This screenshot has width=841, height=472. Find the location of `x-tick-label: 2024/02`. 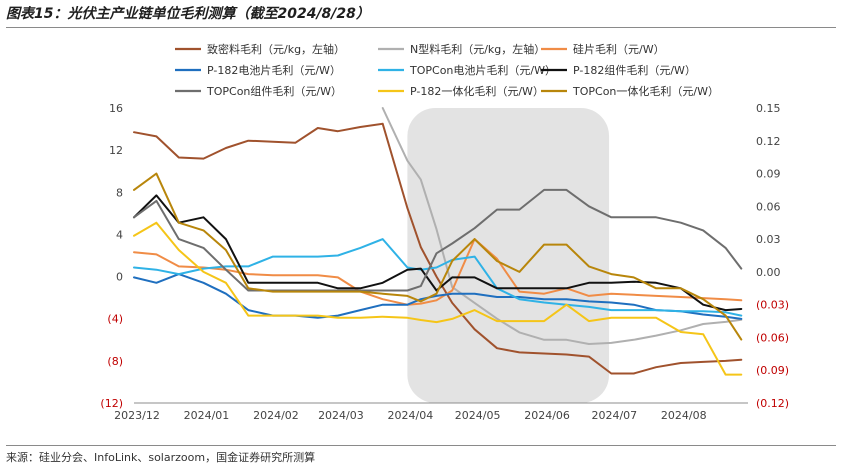

x-tick-label: 2024/02 is located at coordinates (276, 415).